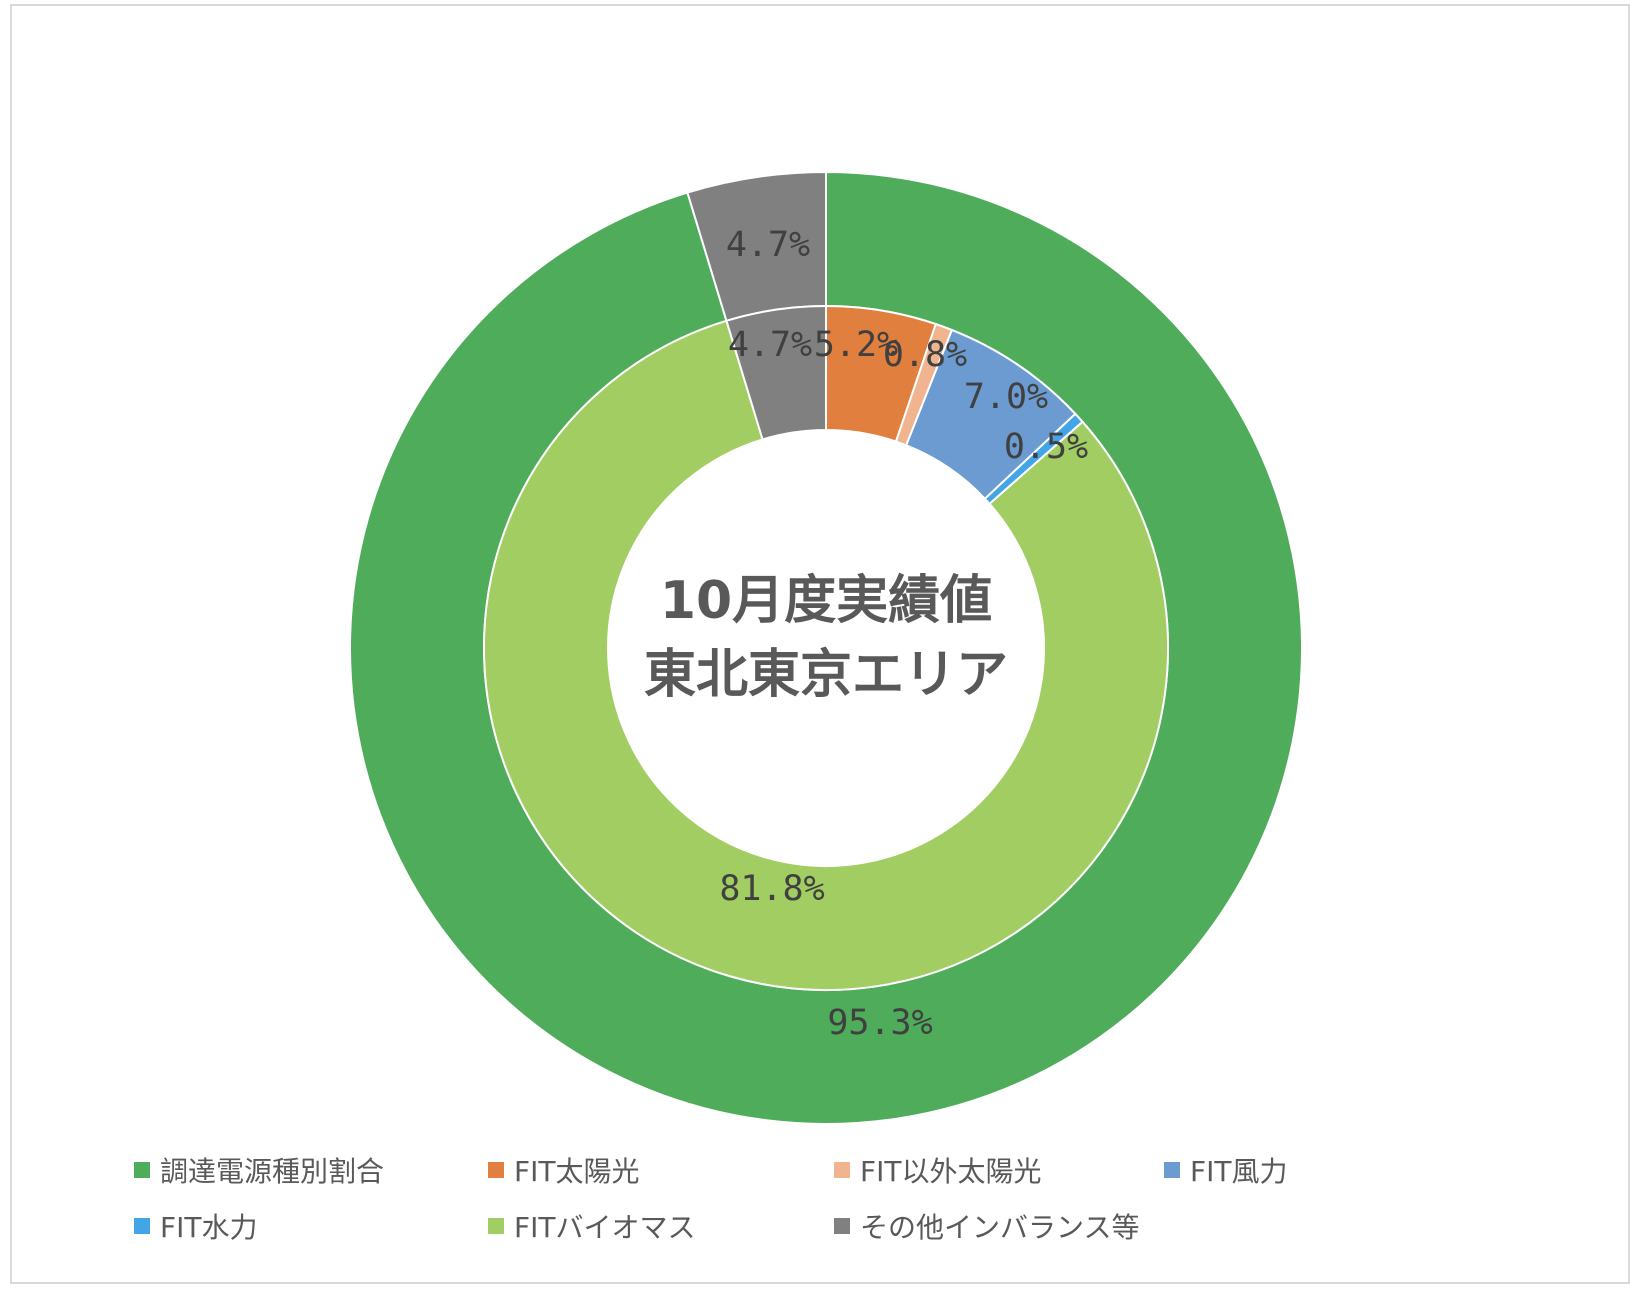 Image resolution: width=1644 pixels, height=1292 pixels. I want to click on legend-item: FIT風力, so click(1225, 1170).